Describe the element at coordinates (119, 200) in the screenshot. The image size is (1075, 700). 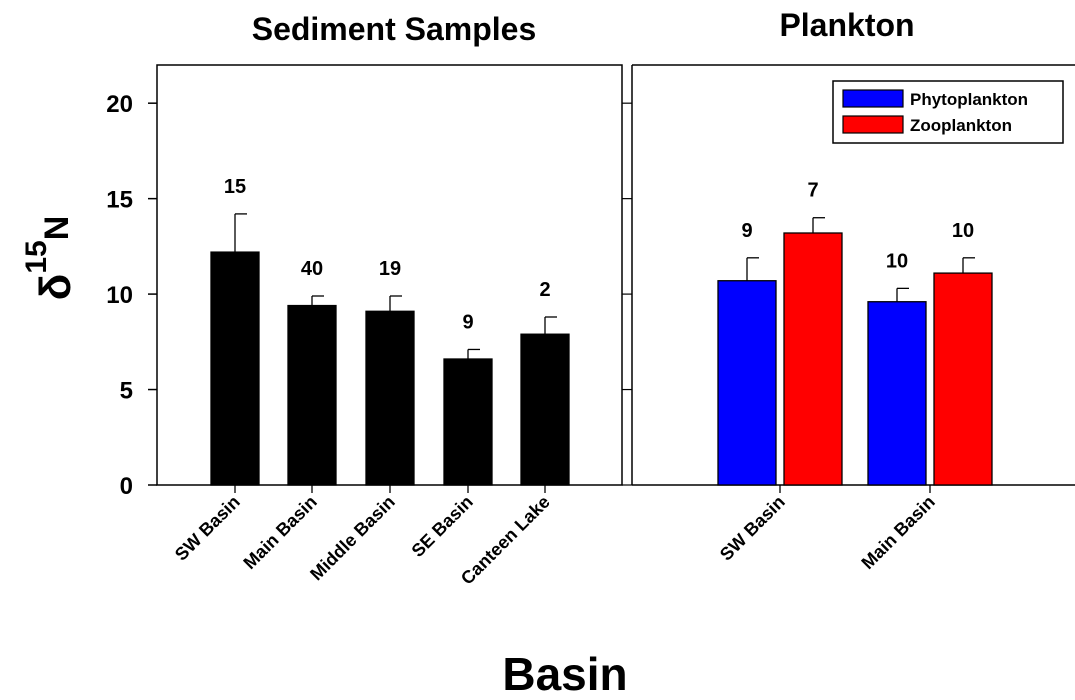
I see `left-y-tick-label-3: 15` at that location.